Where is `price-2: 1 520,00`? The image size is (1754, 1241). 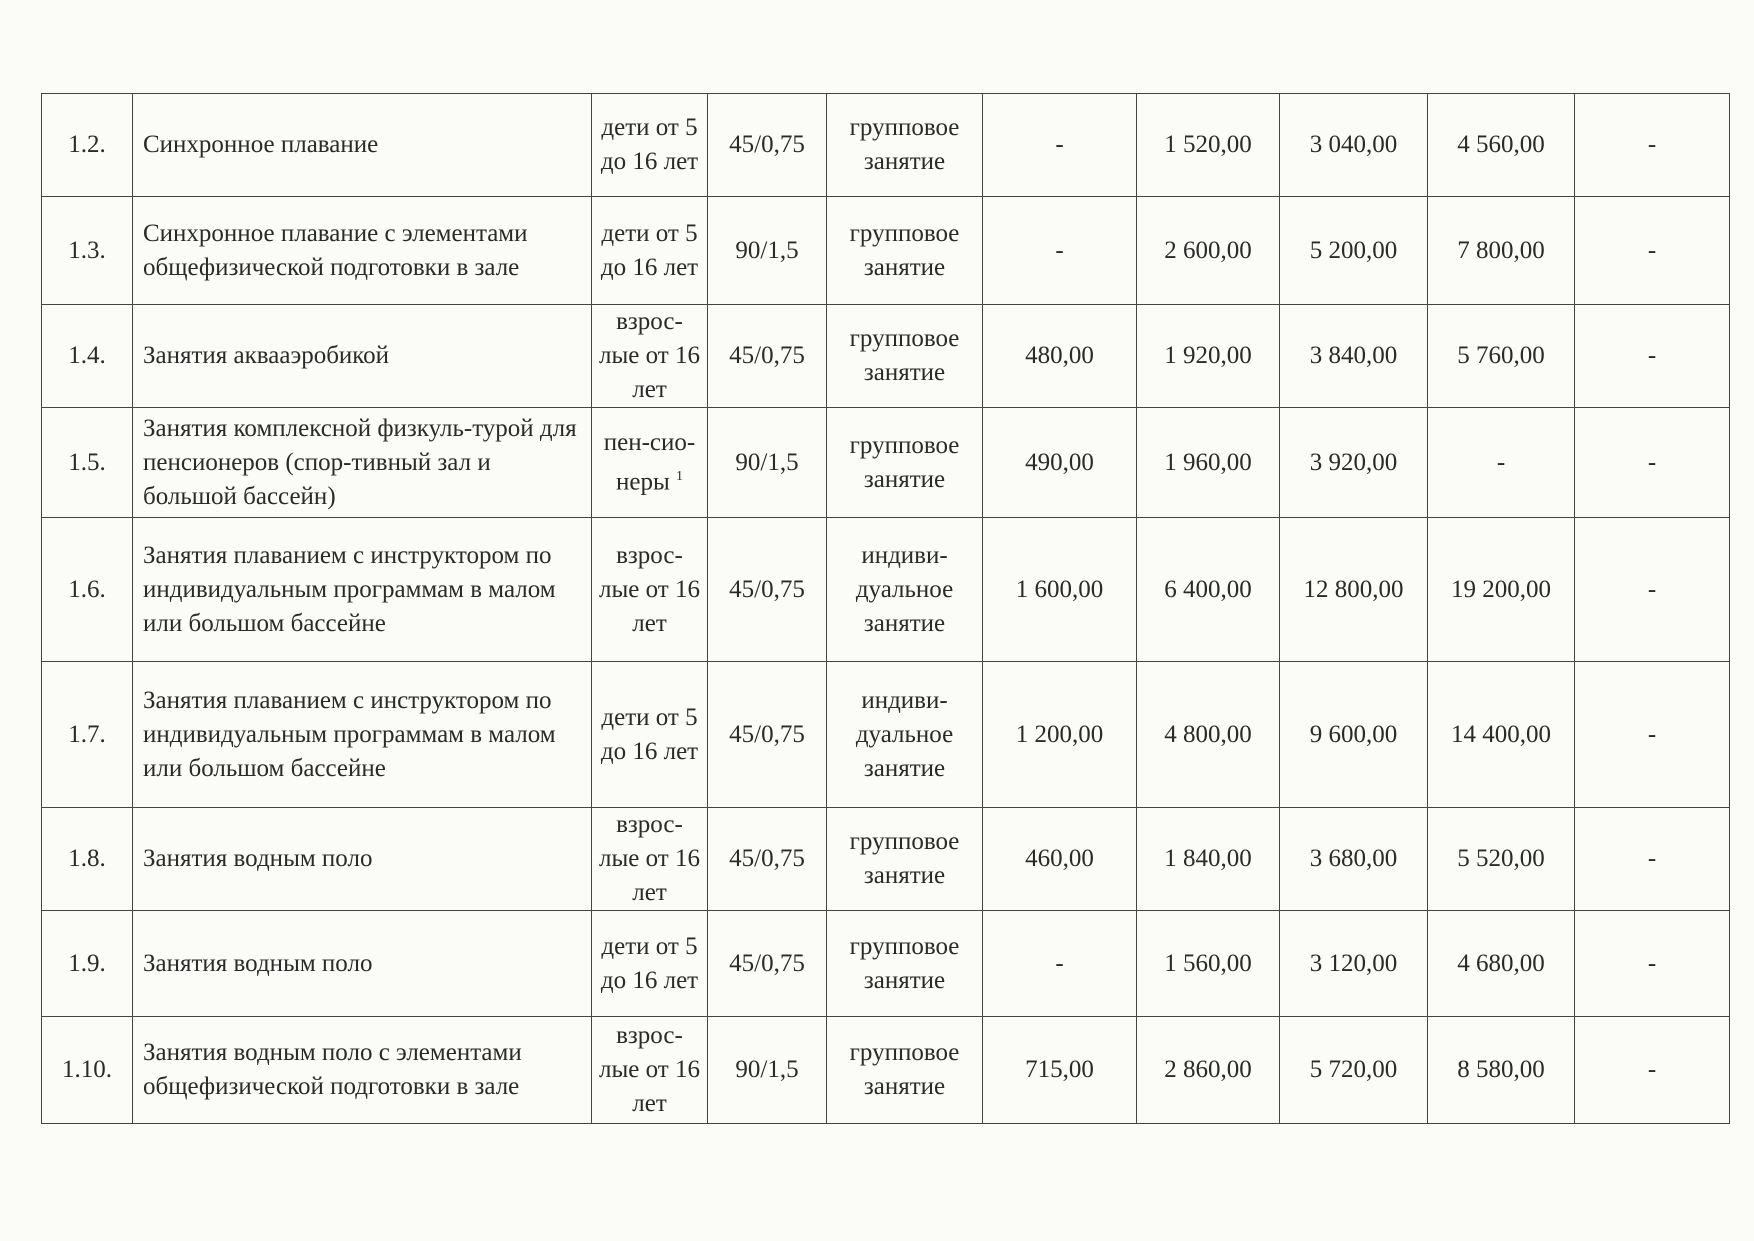 price-2: 1 520,00 is located at coordinates (1208, 145).